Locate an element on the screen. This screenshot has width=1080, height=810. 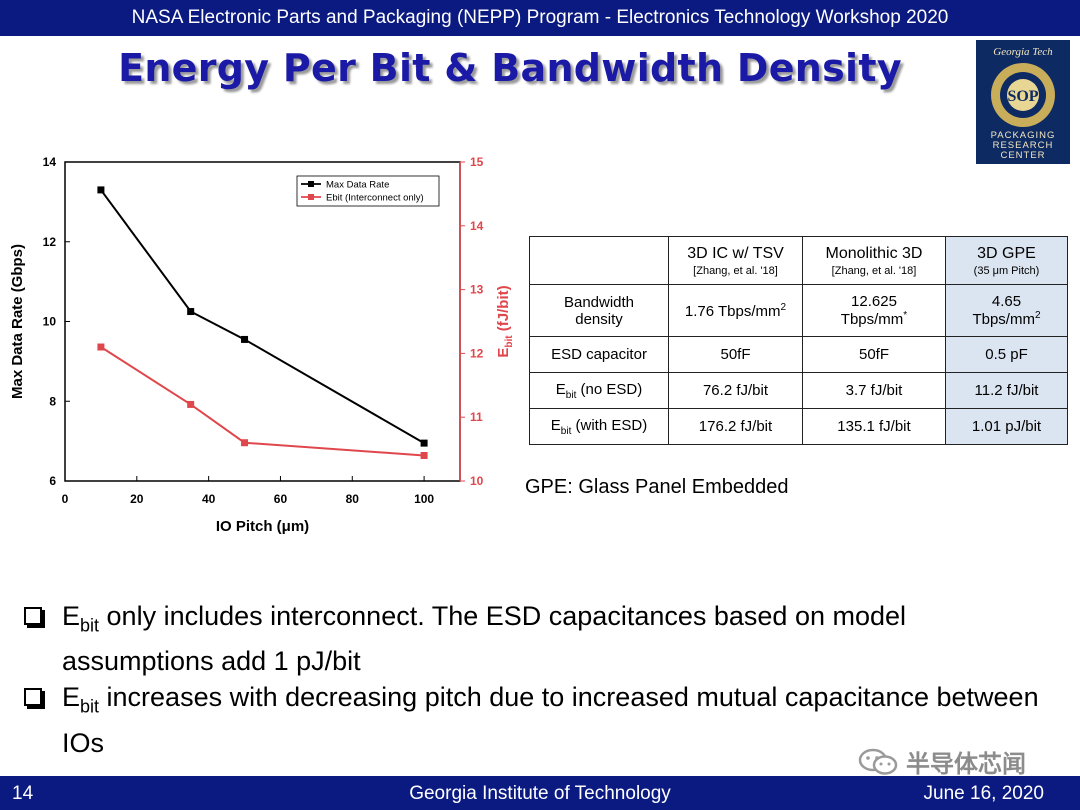
y-right-tick-label: 15 is located at coordinates (477, 162).